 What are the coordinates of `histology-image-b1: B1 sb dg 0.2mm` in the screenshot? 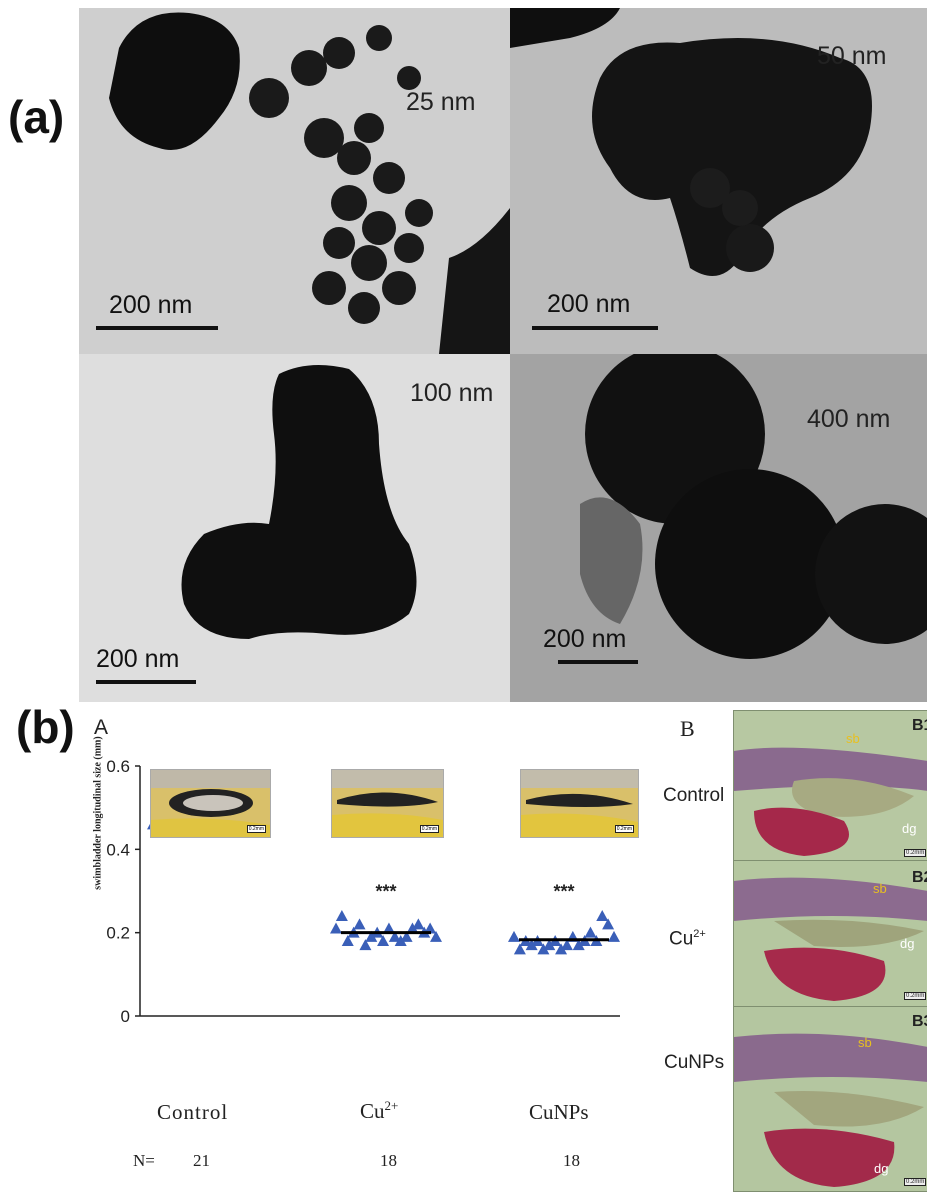 It's located at (830, 786).